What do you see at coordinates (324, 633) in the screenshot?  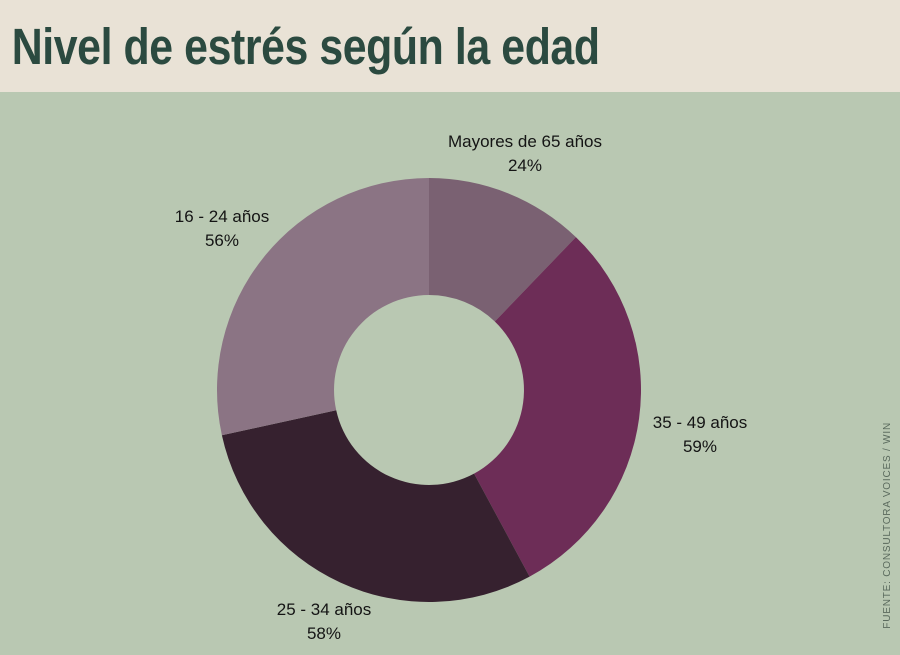 I see `segment-value-text: 58%` at bounding box center [324, 633].